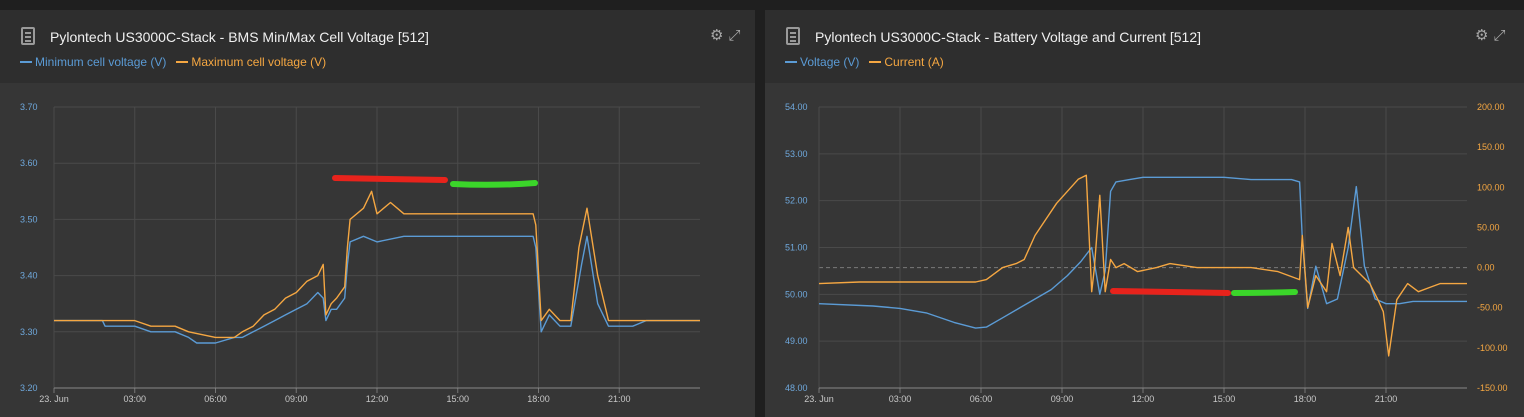 The height and width of the screenshot is (417, 1524). I want to click on legend-item-max-cell: Maximum cell voltage (V), so click(251, 62).